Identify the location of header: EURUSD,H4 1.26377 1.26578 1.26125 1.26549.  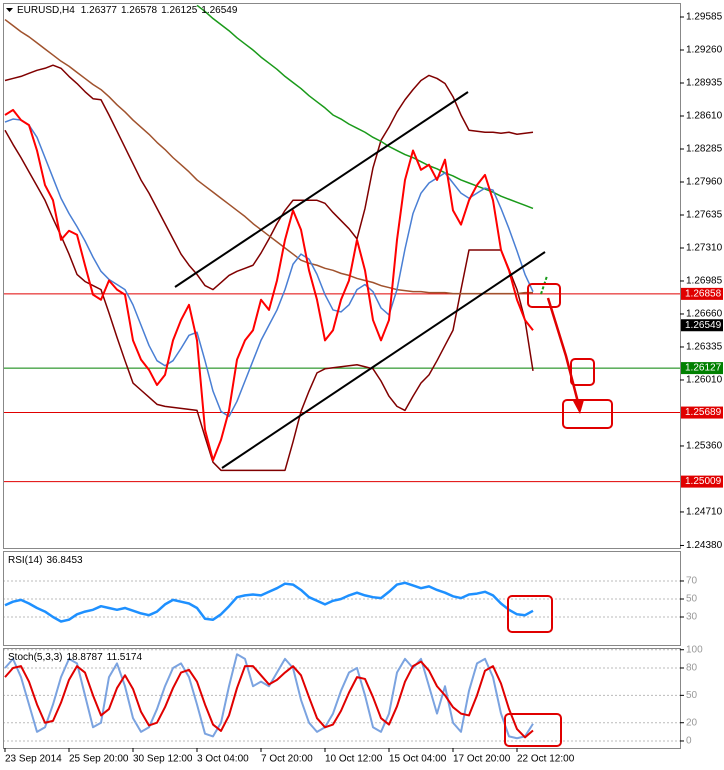
(127, 10).